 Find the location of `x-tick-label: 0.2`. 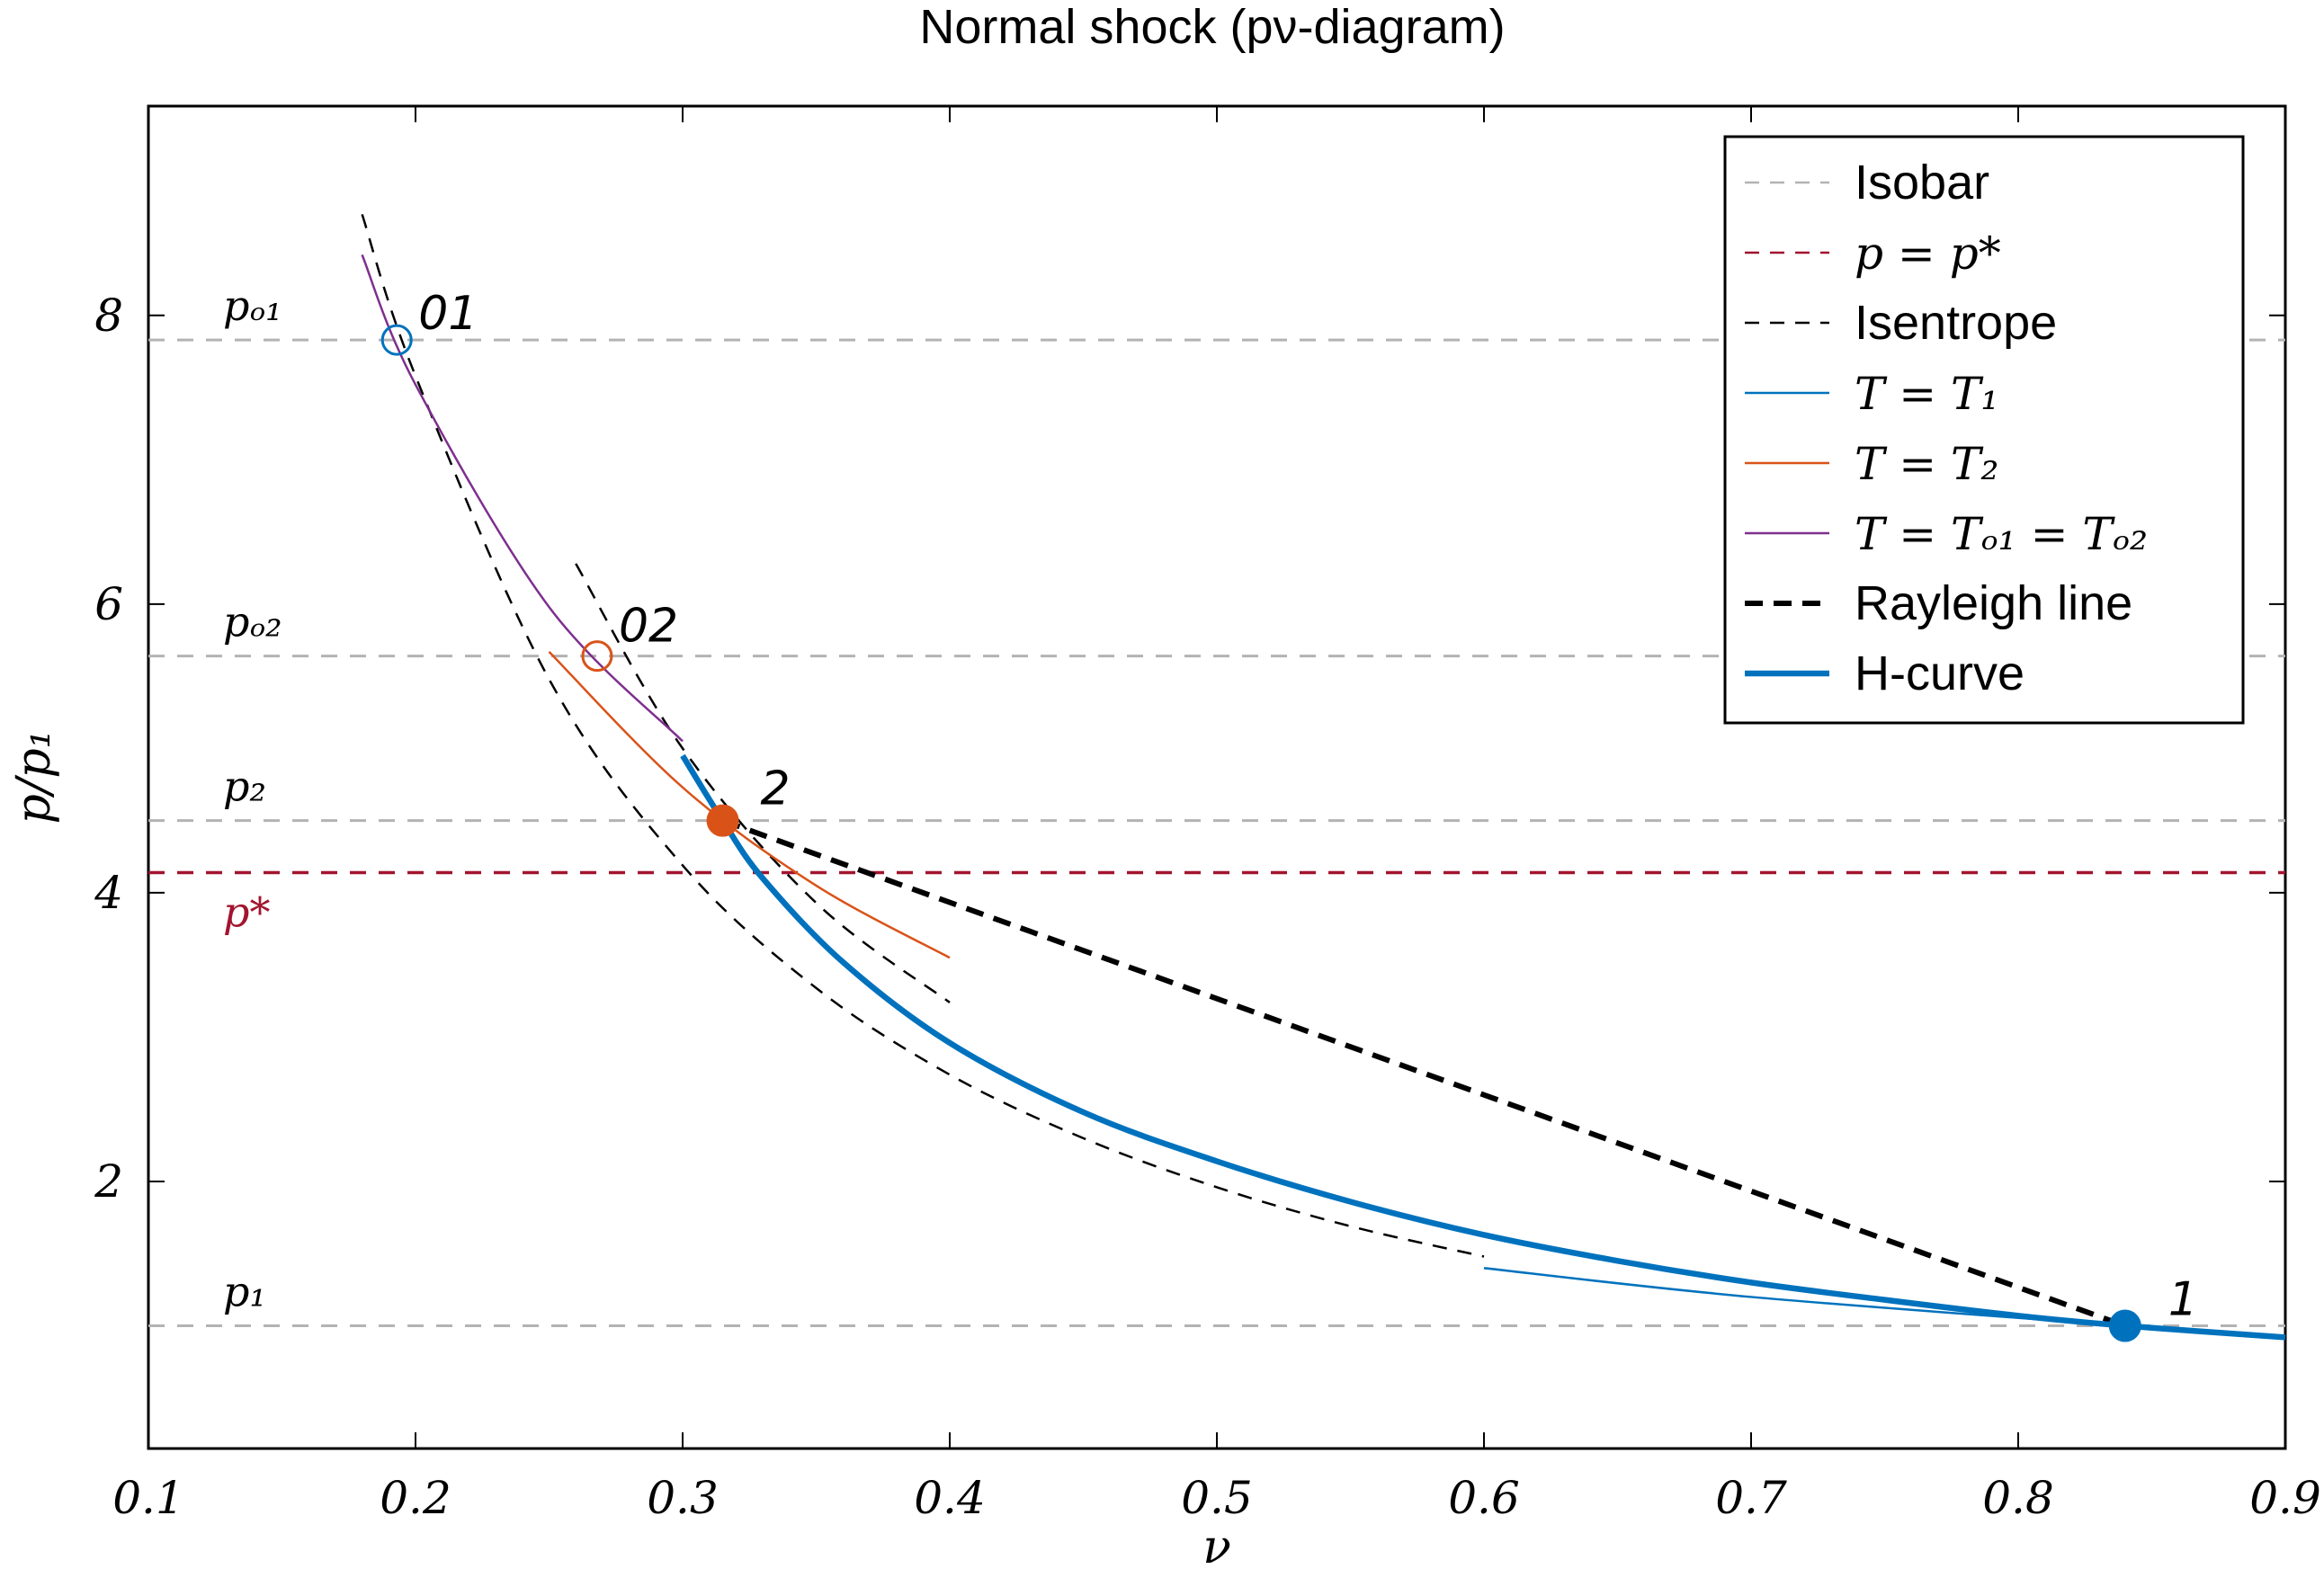

x-tick-label: 0.2 is located at coordinates (415, 1498).